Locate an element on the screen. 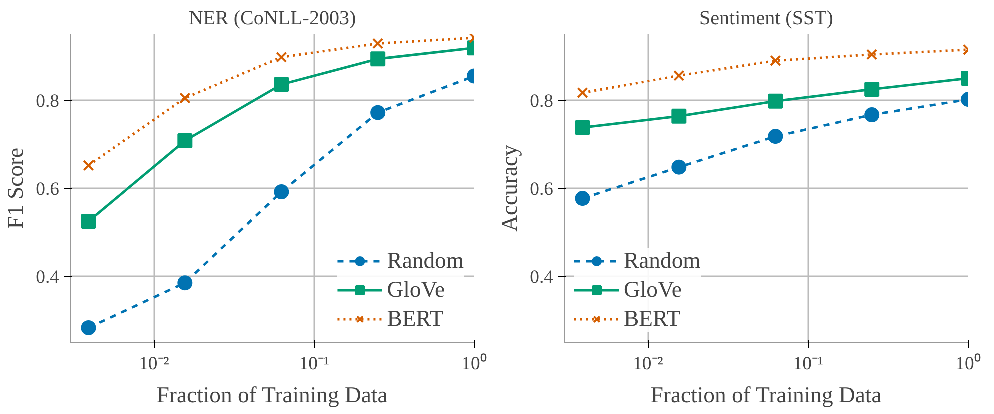 This screenshot has width=994, height=414. y-axis-title: F1 Score is located at coordinates (15, 189).